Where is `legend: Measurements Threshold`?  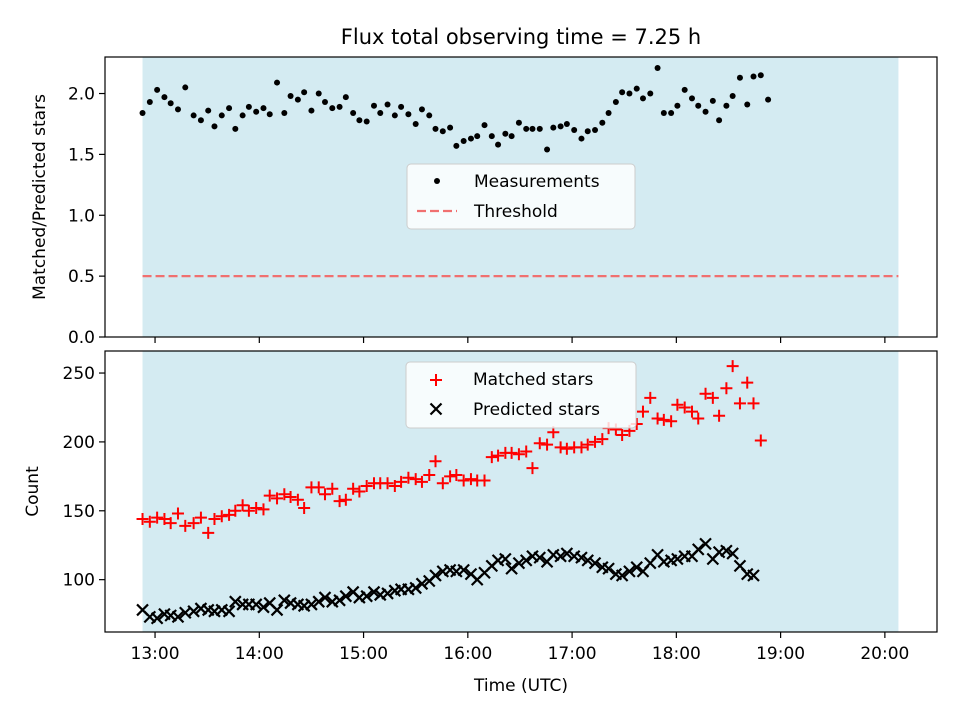 legend: Measurements Threshold is located at coordinates (521, 196).